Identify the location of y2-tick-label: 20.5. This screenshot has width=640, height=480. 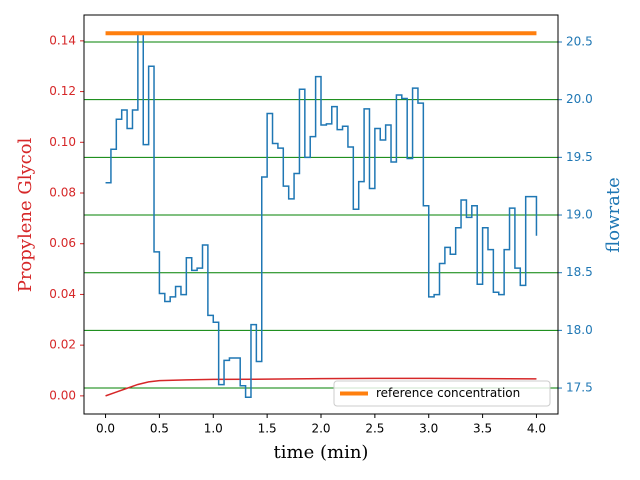
(579, 41).